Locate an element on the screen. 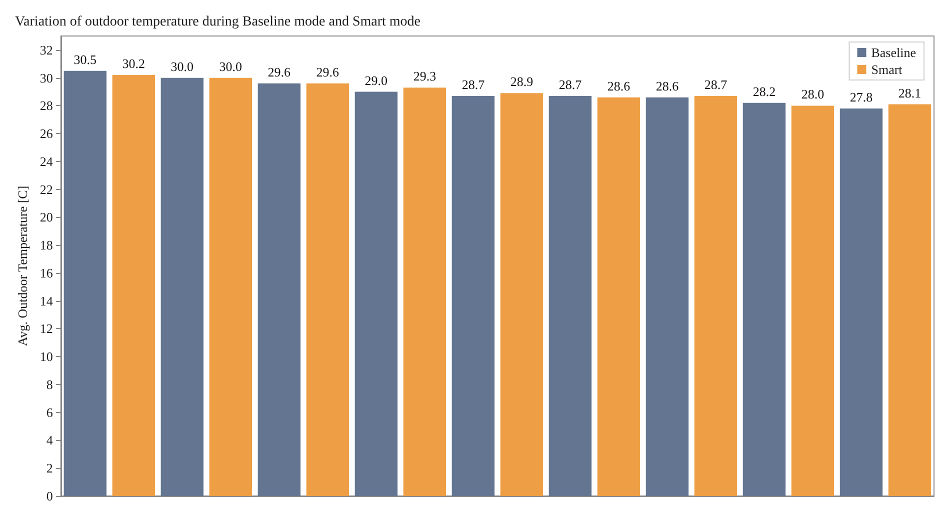 This screenshot has width=948, height=512. y-tick-label: 0 is located at coordinates (49, 496).